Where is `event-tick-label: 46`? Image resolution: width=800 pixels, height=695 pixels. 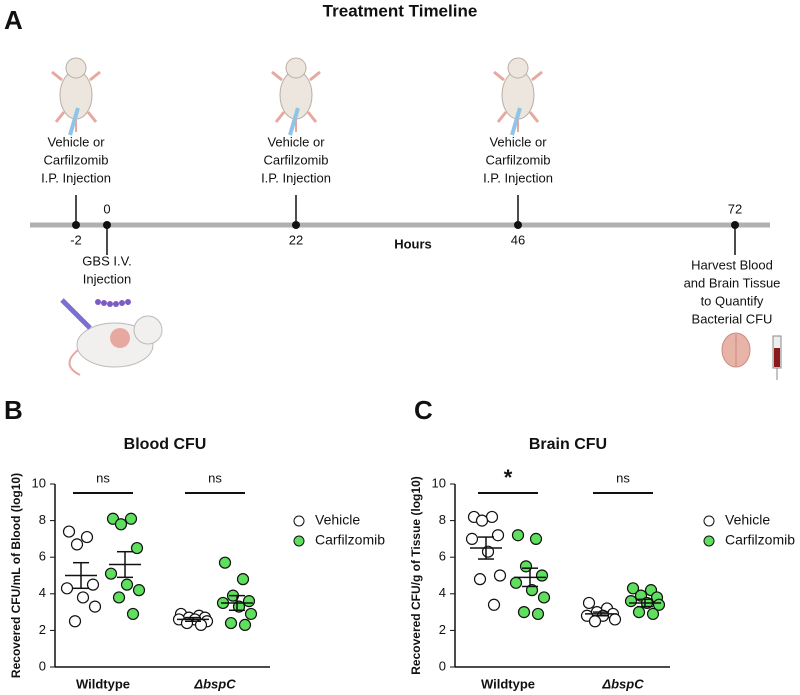 event-tick-label: 46 is located at coordinates (518, 239).